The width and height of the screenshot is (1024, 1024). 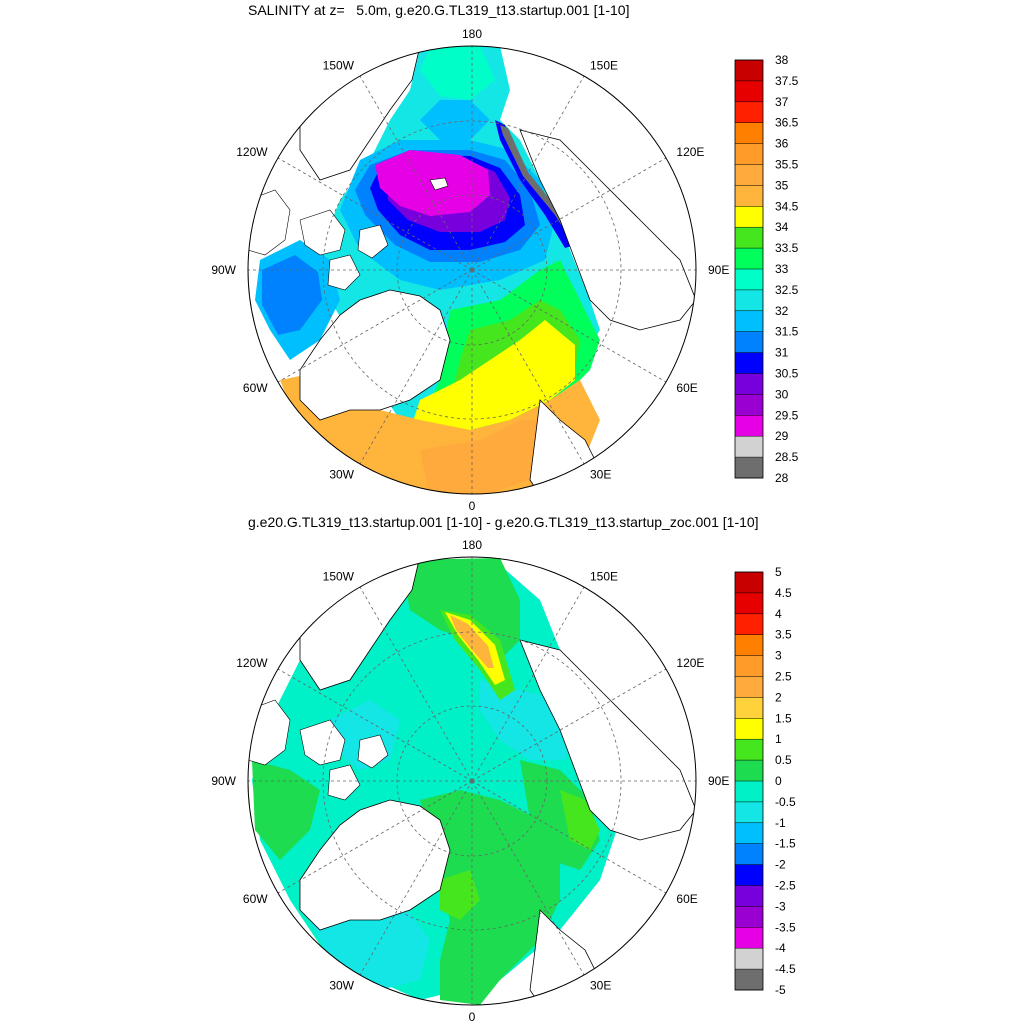 What do you see at coordinates (782, 394) in the screenshot?
I see `colorbar-label: 30` at bounding box center [782, 394].